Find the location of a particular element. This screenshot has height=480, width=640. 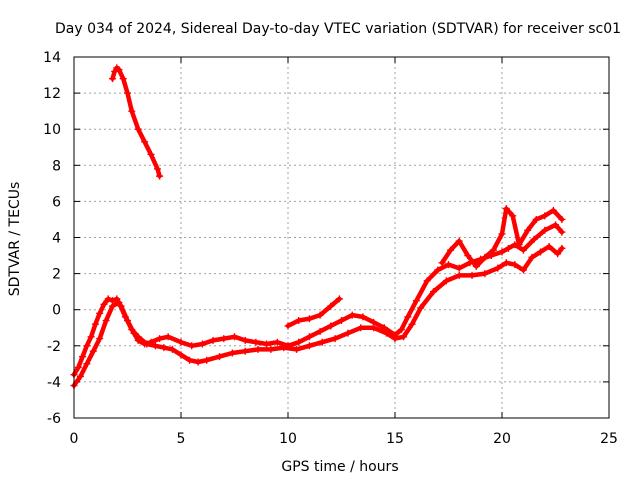

y-tick-label-9: 12 is located at coordinates (52, 94).